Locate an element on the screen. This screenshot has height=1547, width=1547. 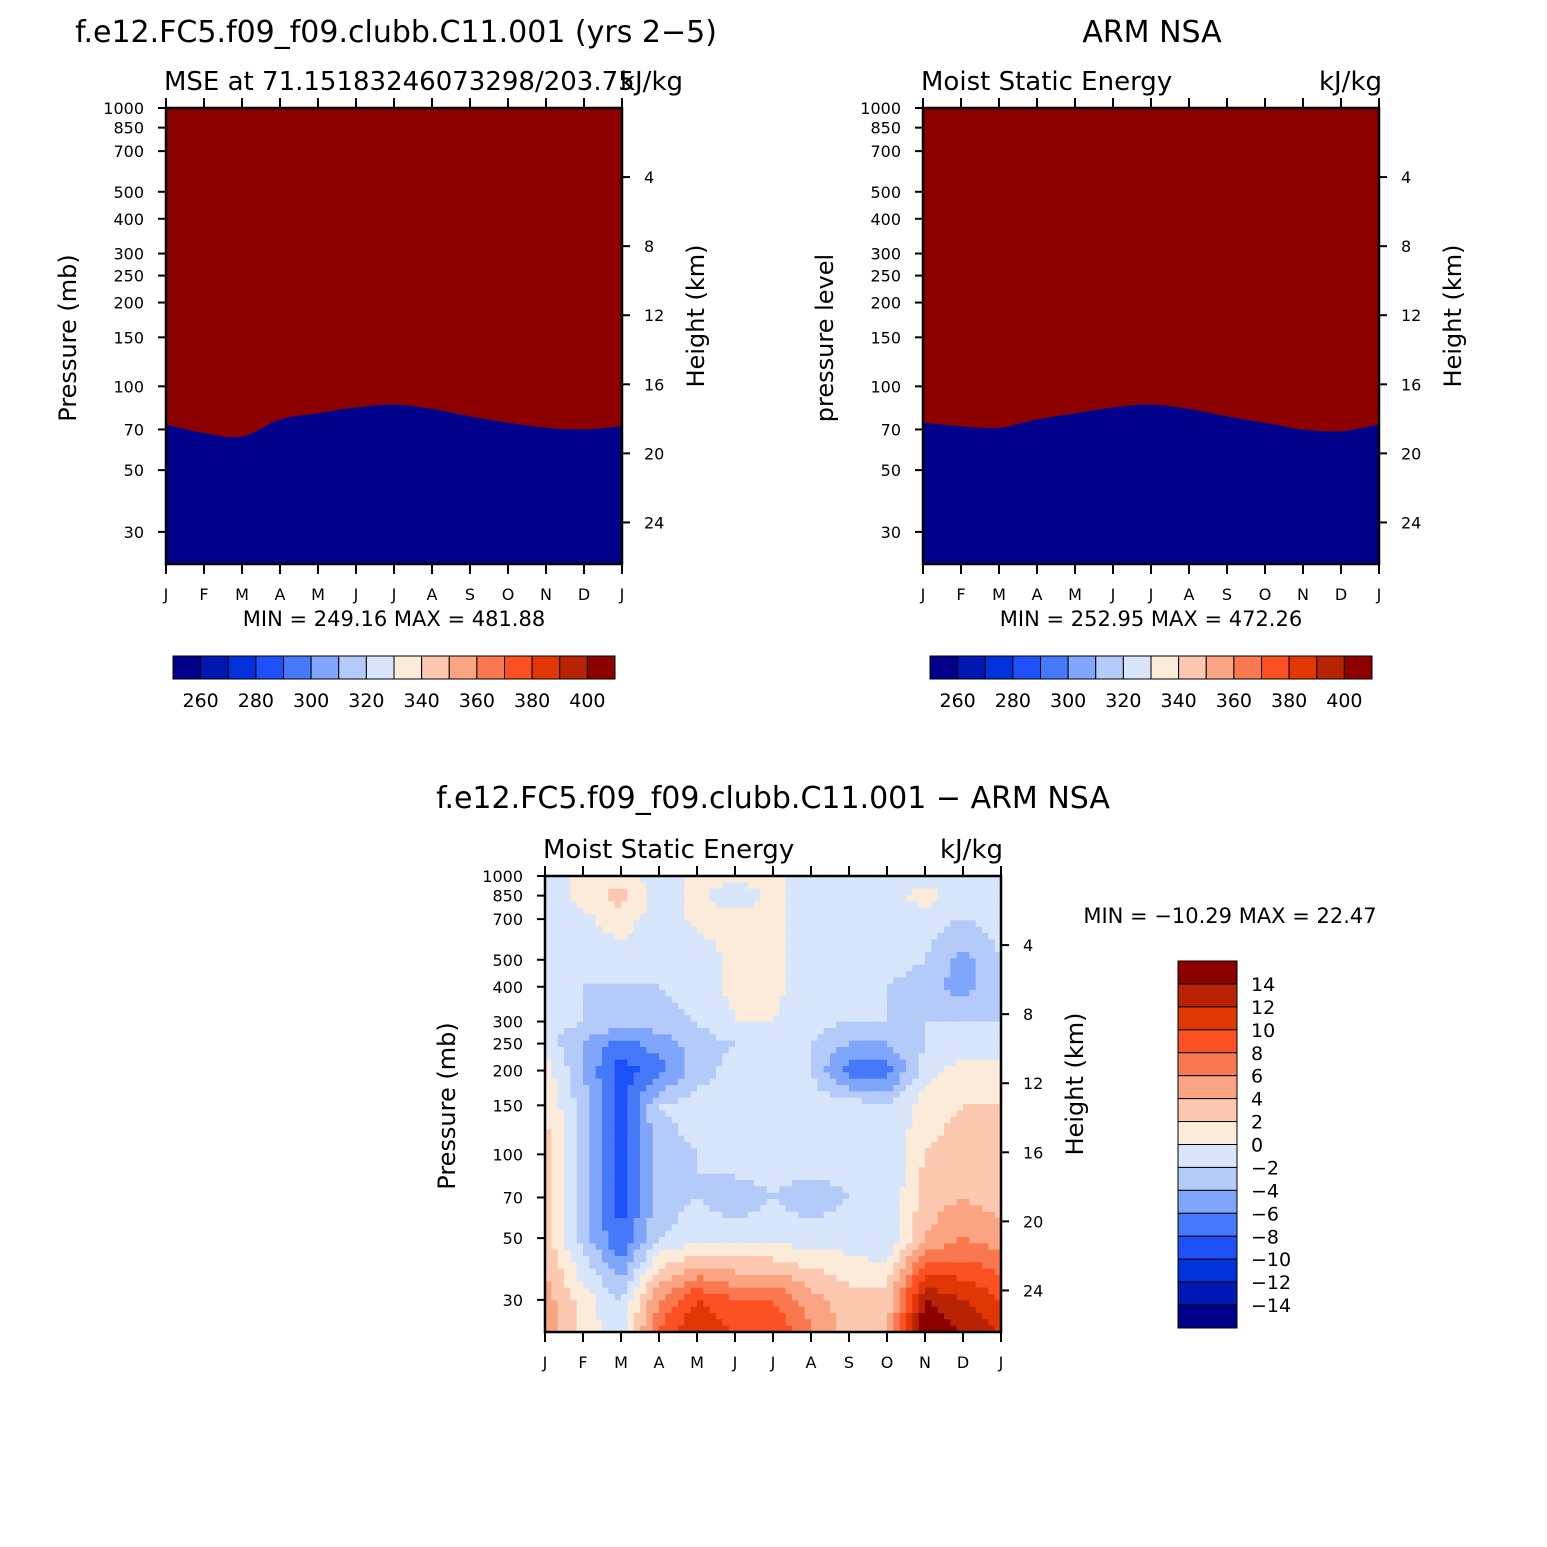
y-tick-label: 400 is located at coordinates (885, 219).